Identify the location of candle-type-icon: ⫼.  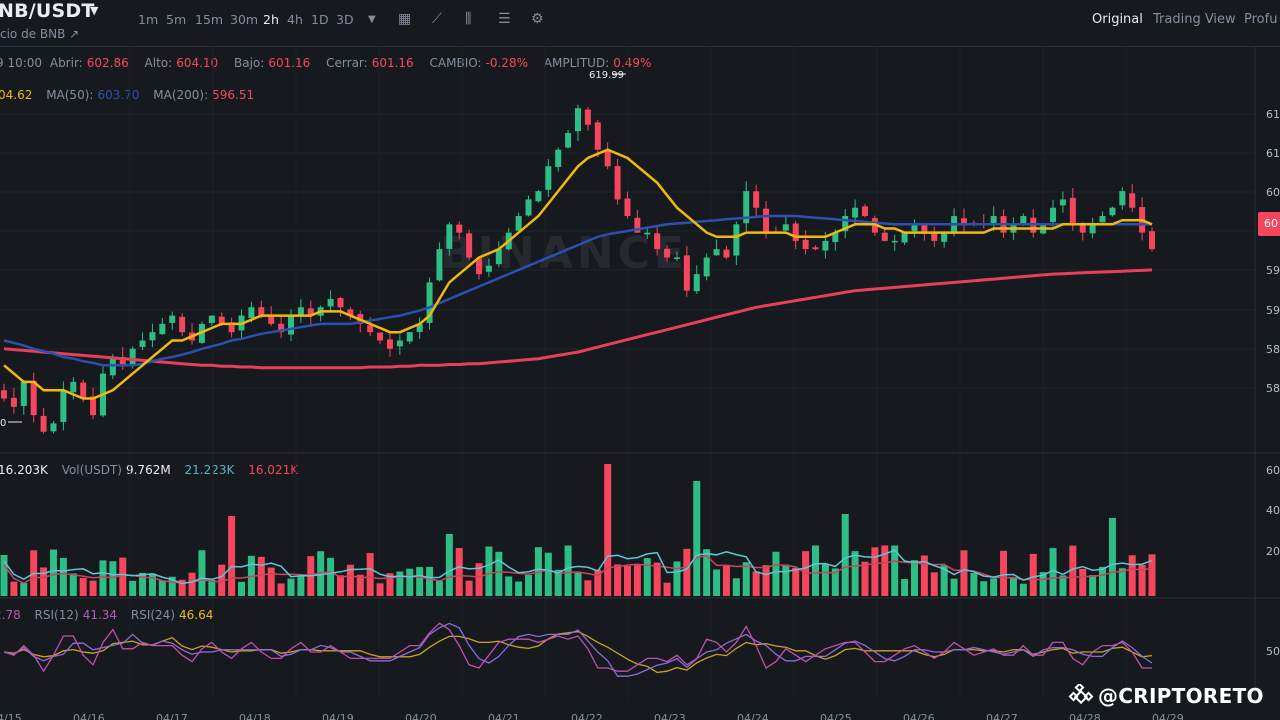
(468, 19).